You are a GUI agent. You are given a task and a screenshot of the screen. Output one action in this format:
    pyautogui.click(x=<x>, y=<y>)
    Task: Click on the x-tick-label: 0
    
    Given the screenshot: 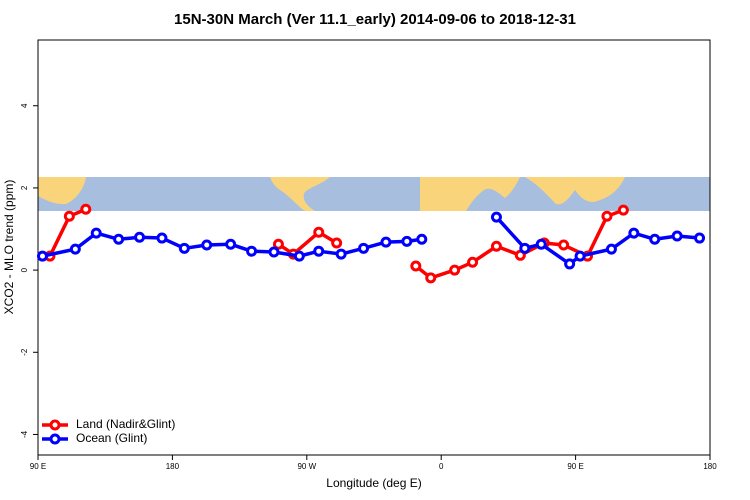 What is the action you would take?
    pyautogui.click(x=441, y=466)
    